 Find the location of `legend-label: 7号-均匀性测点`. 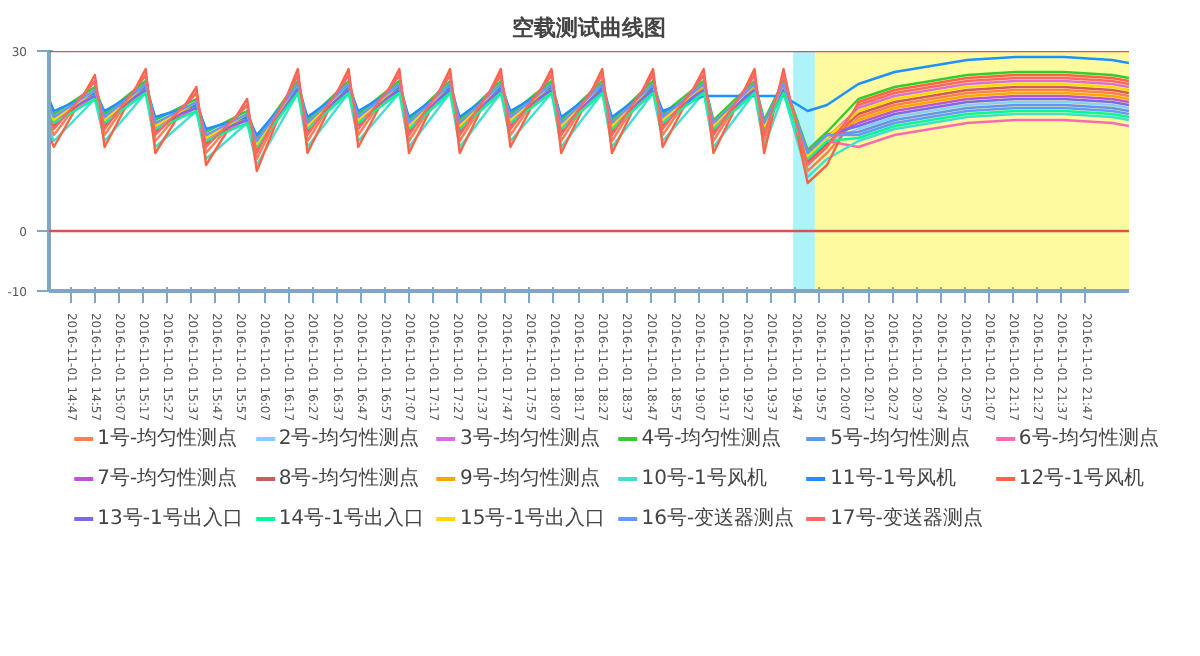

legend-label: 7号-均匀性测点 is located at coordinates (167, 478).